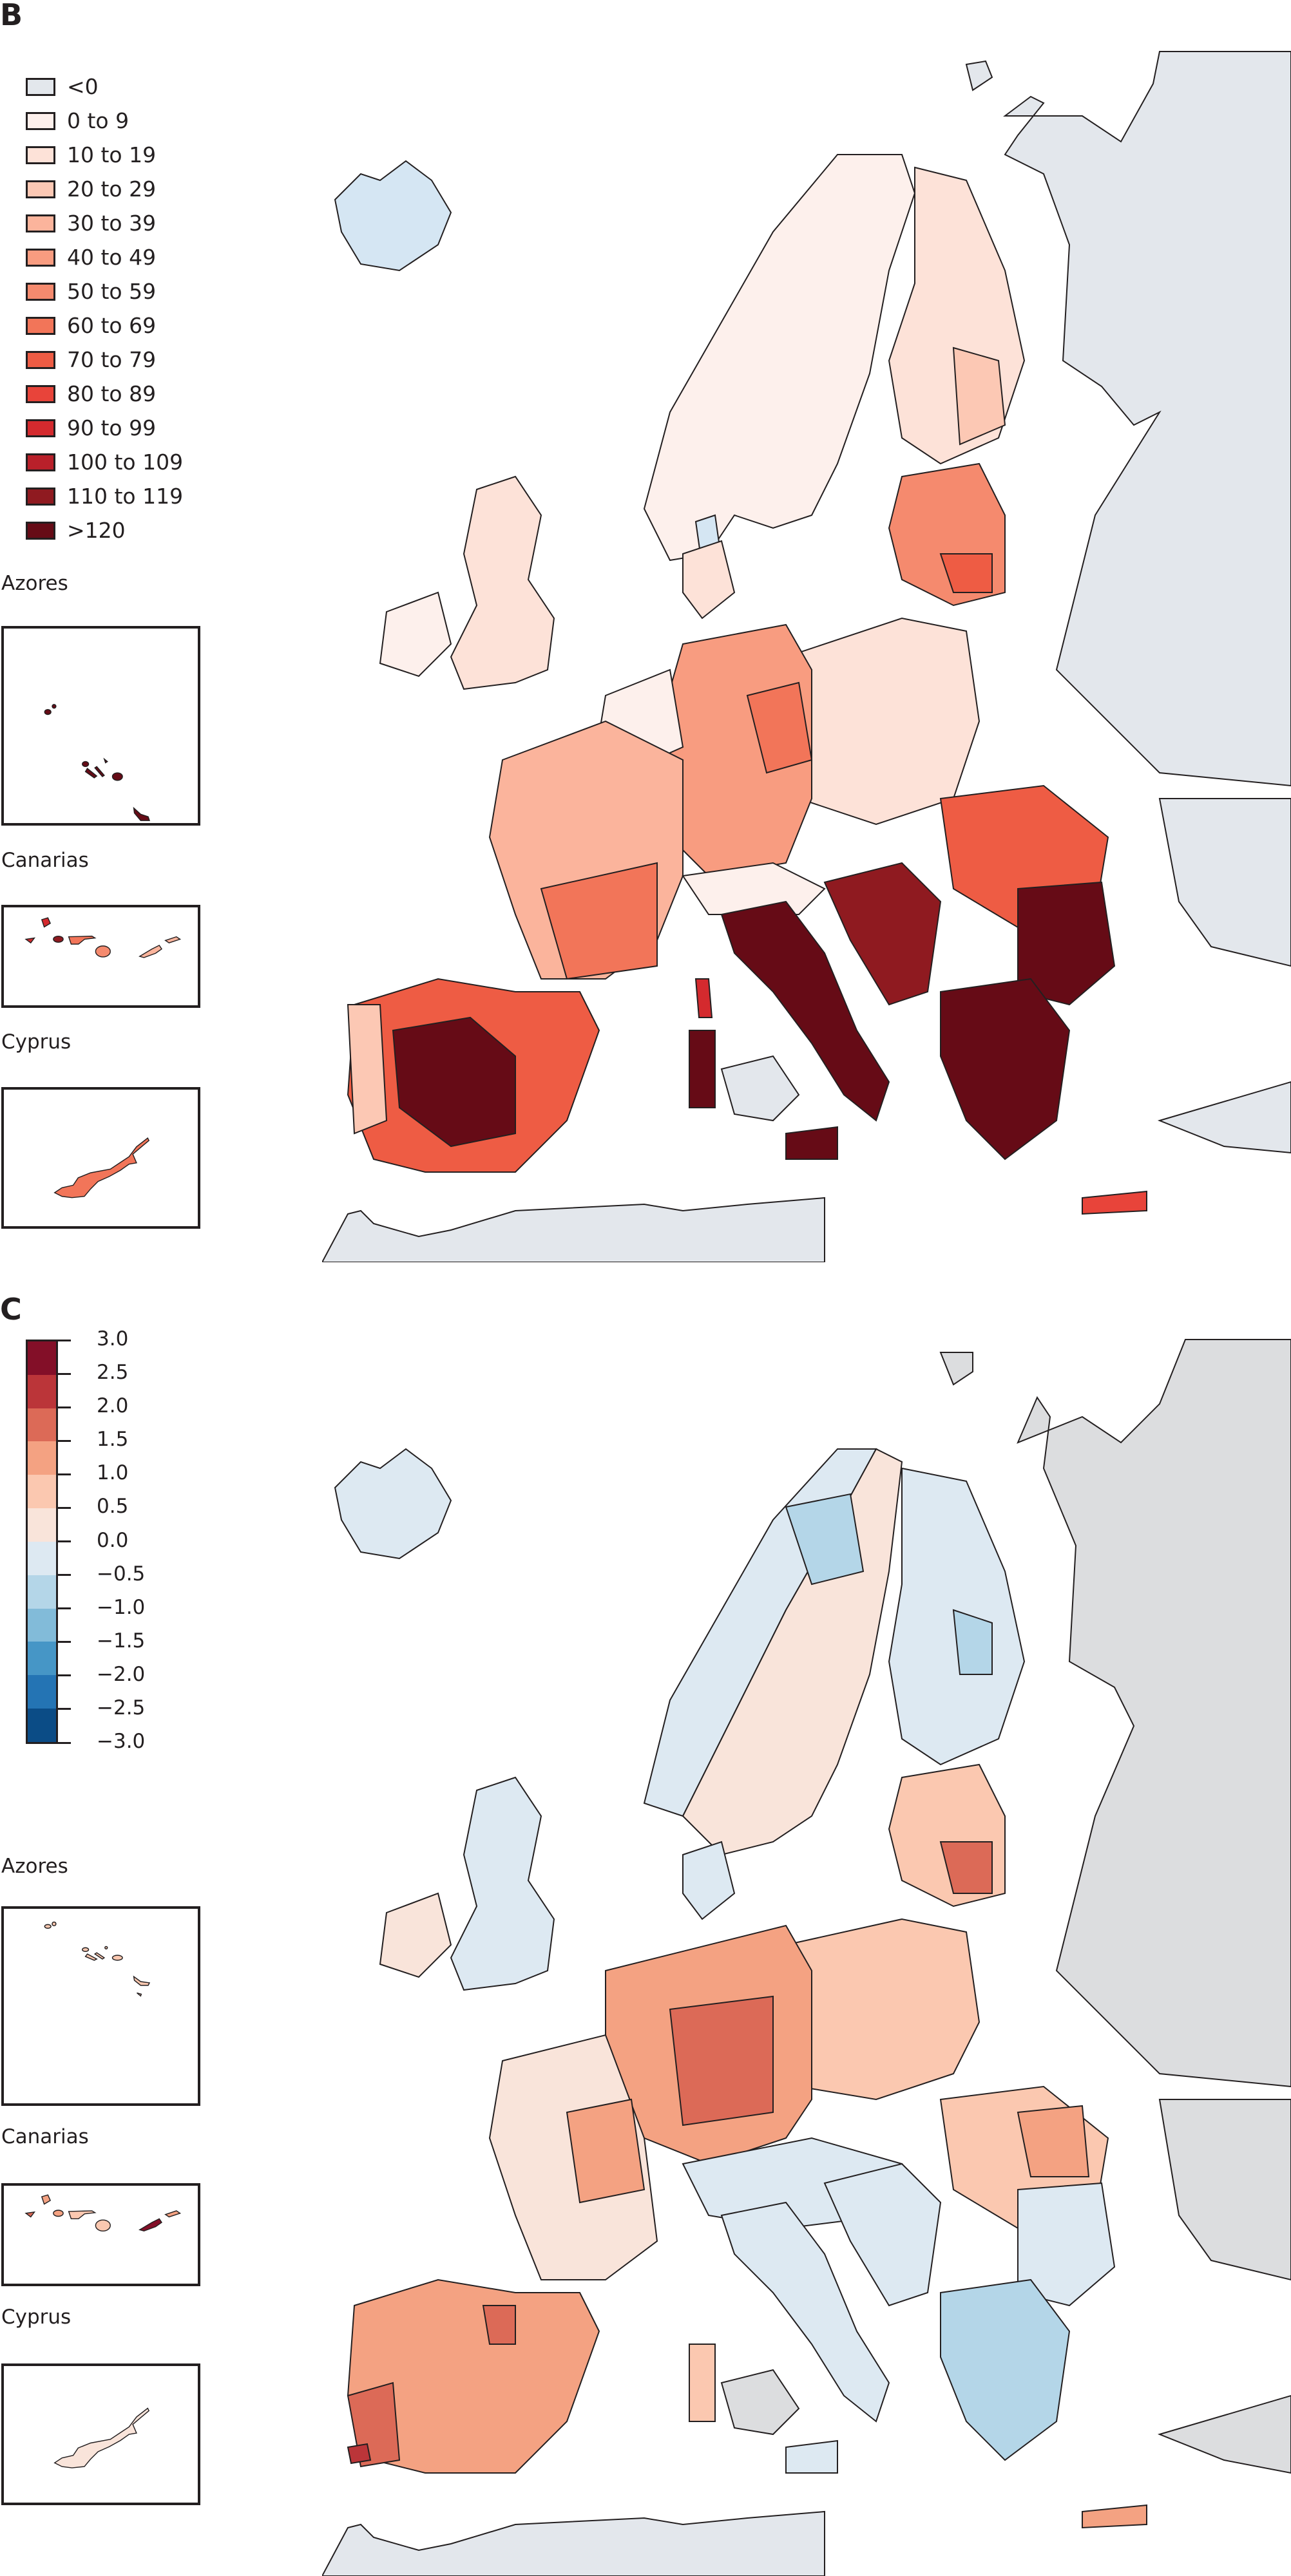  Describe the element at coordinates (121, 1708) in the screenshot. I see `colorbar-tick-label: −2.5` at that location.